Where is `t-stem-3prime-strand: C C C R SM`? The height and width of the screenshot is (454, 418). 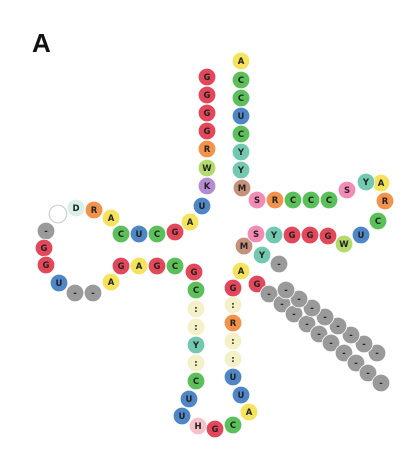
t-stem-3prime-strand: C C C R SM is located at coordinates (285, 194).